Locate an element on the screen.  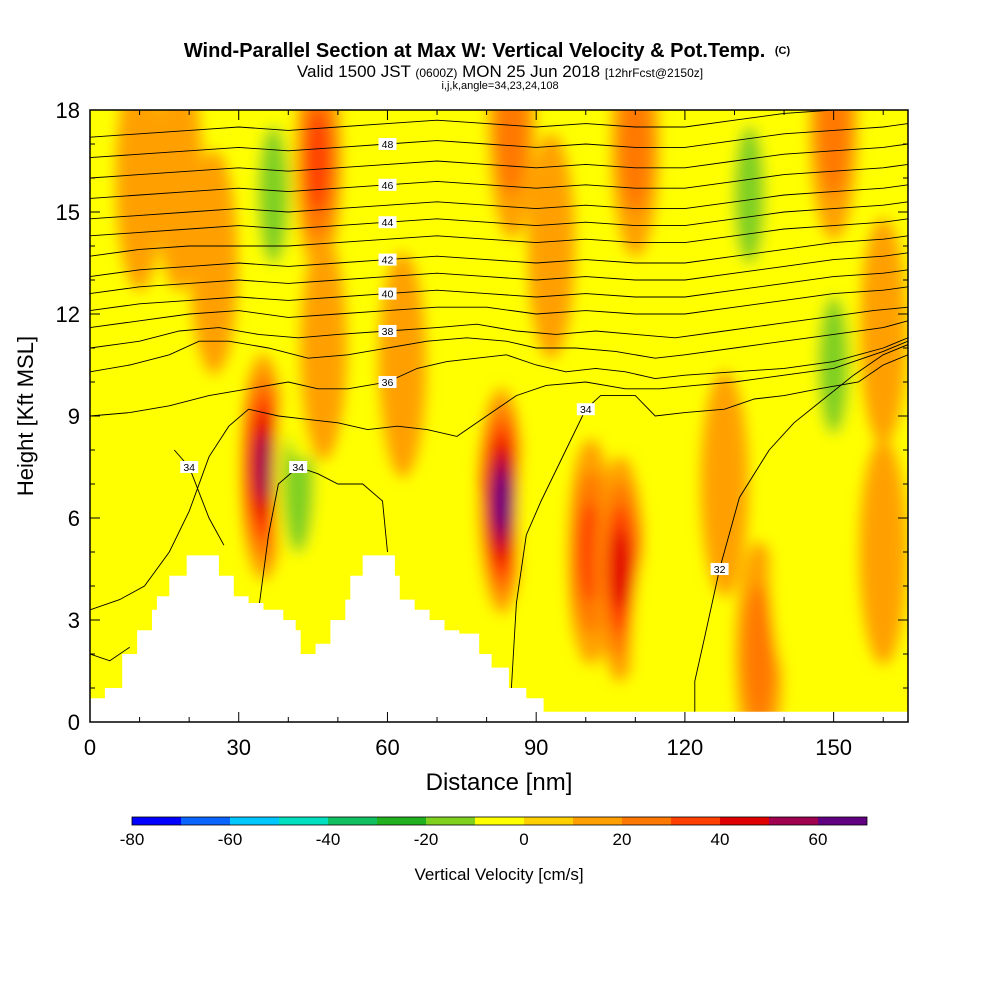
y-tick-label-0: 0 is located at coordinates (74, 722).